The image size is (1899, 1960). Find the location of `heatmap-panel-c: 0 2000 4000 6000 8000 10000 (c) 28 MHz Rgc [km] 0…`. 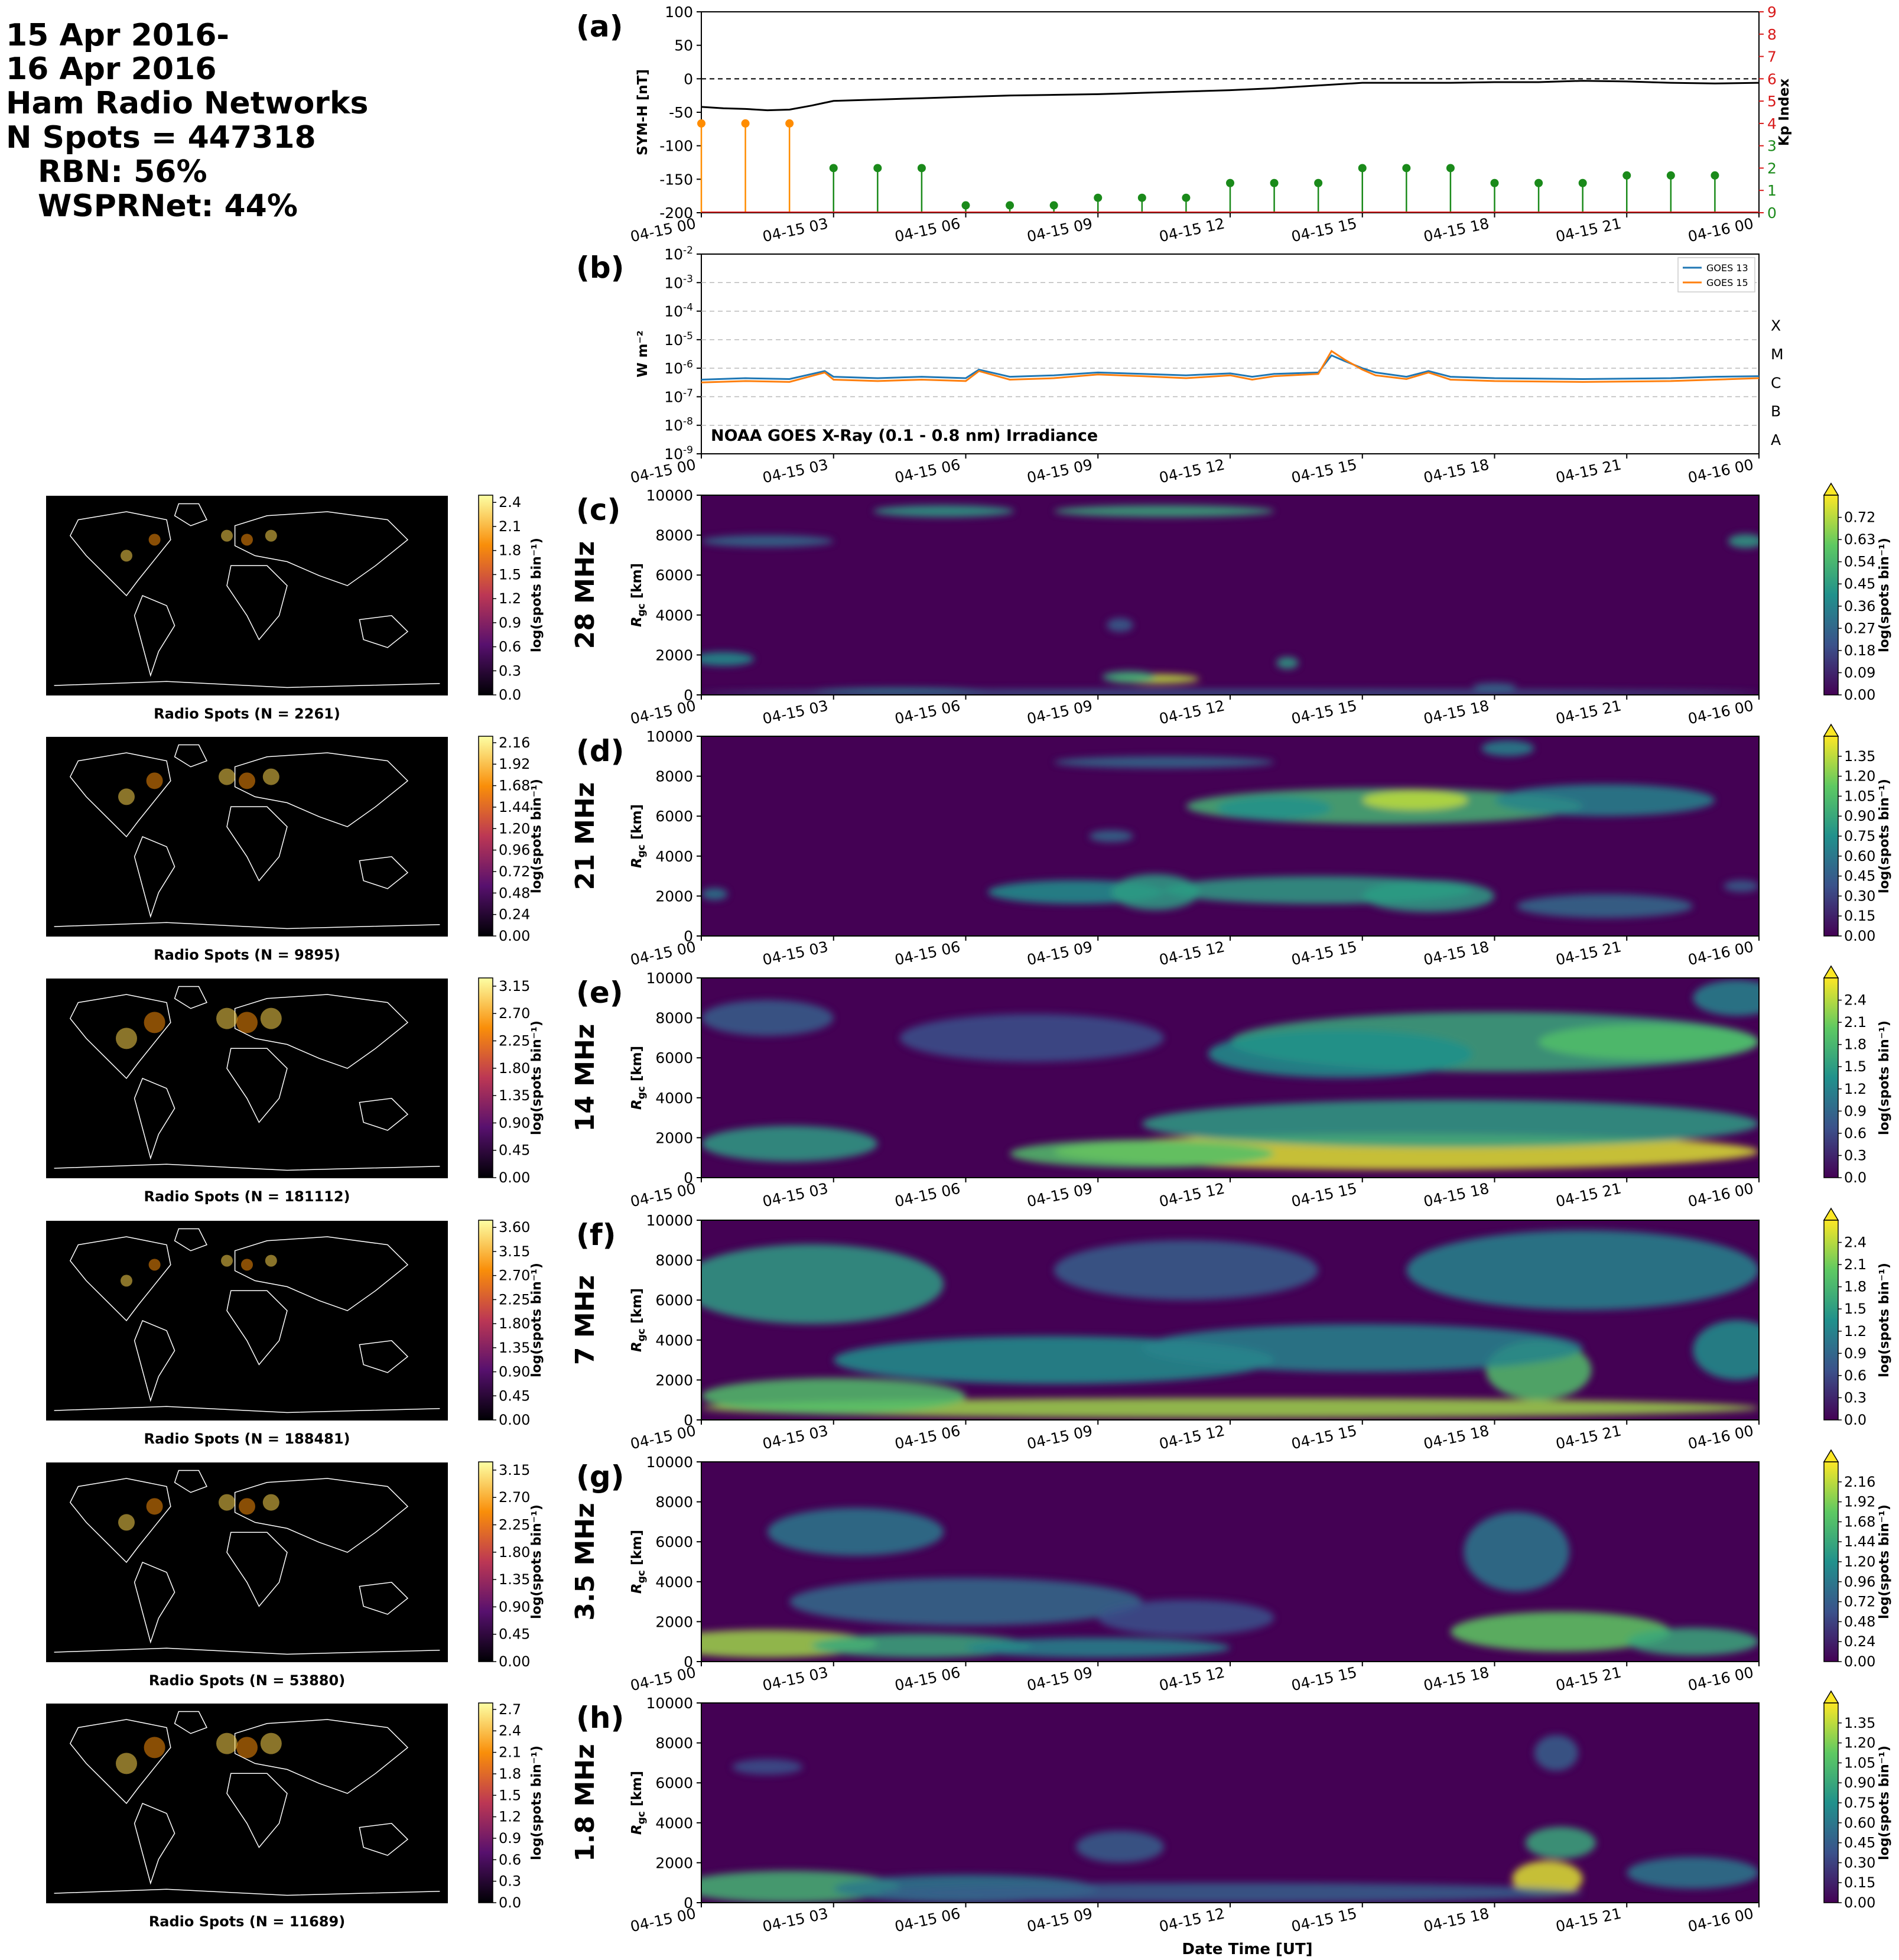

heatmap-panel-c: 0 2000 4000 6000 8000 10000 (c) 28 MHz Rgc [km] 0… is located at coordinates (1231, 605).